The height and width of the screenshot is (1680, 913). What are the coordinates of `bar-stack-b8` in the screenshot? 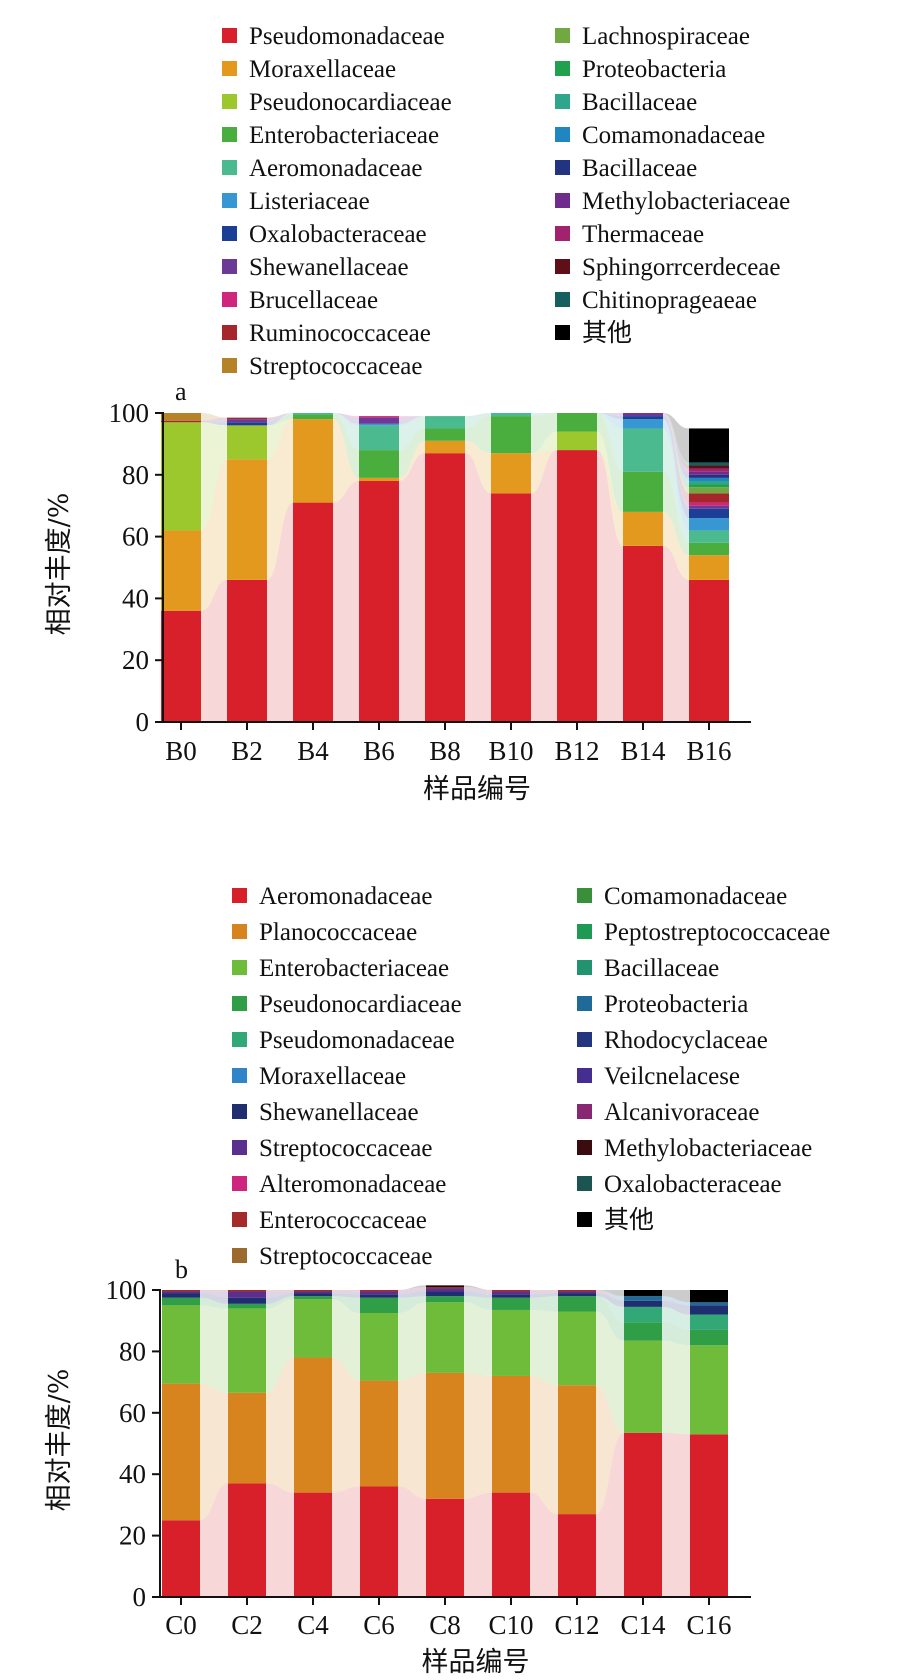 It's located at (445, 569).